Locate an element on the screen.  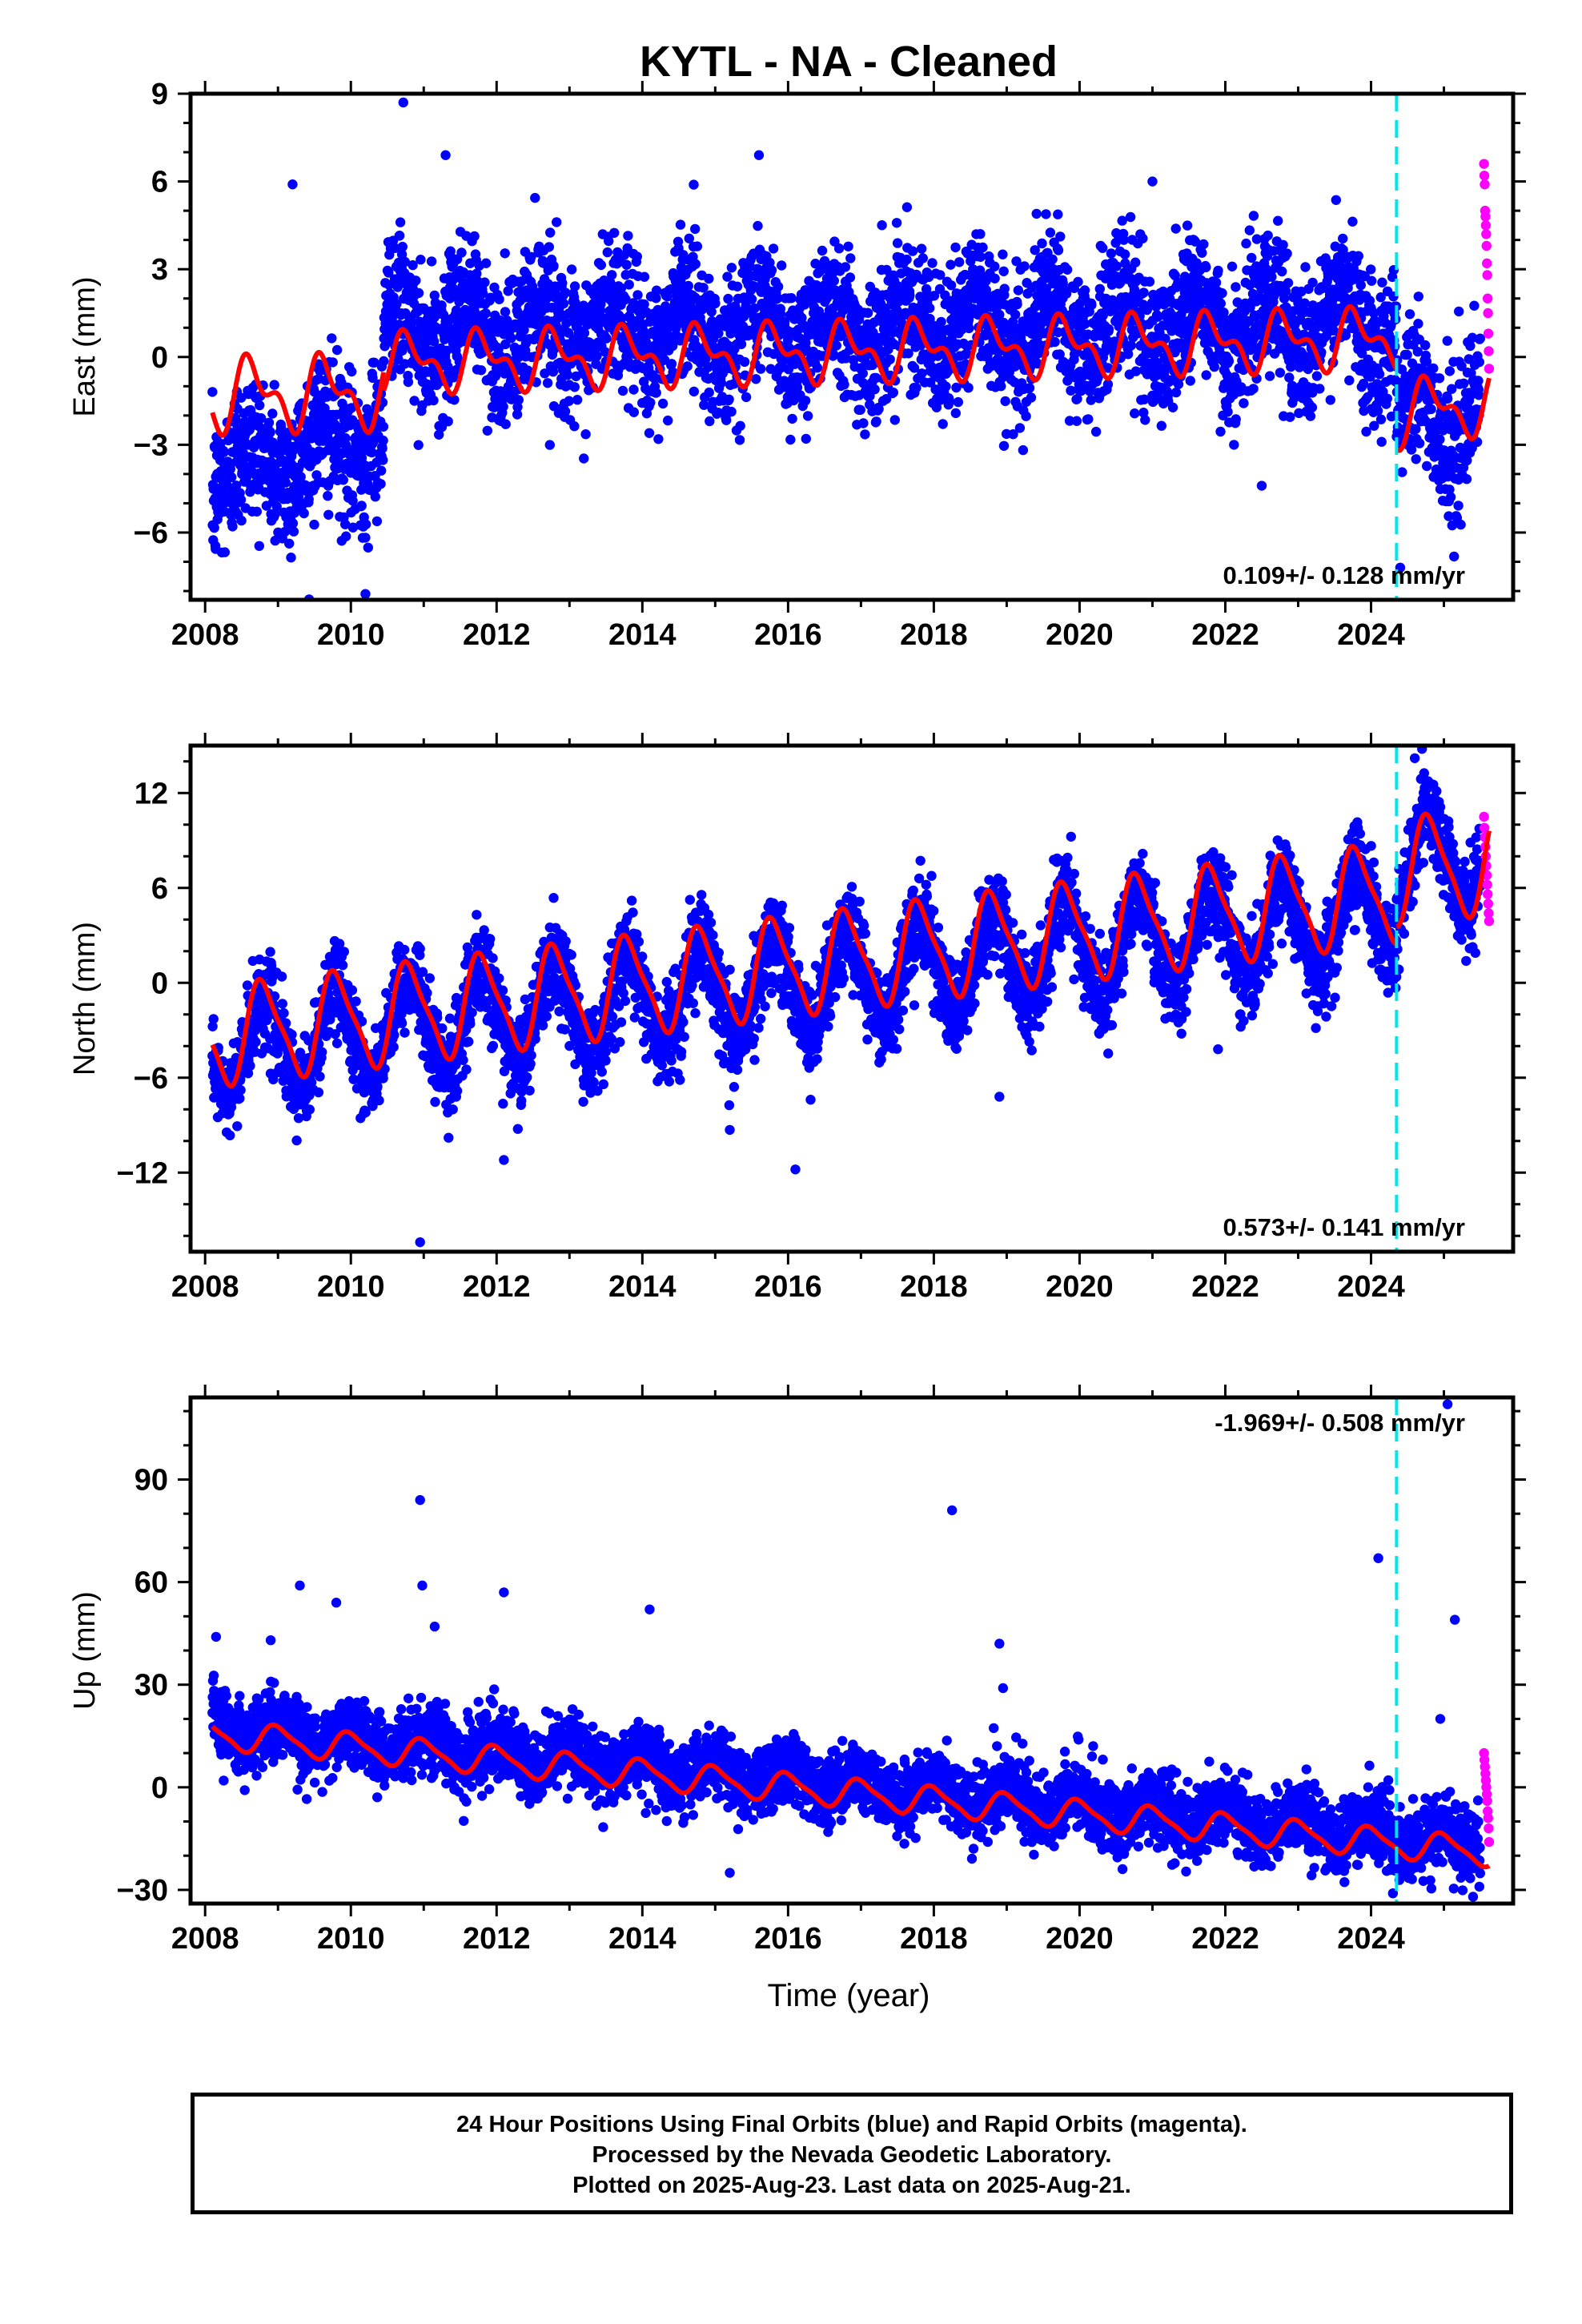
rapid-point is located at coordinates (1489, 351).